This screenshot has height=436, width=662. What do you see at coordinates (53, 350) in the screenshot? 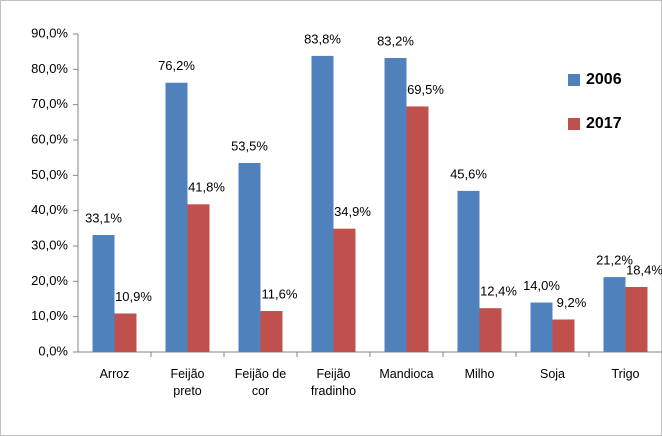
I see `y-tick-label: 0,0%` at bounding box center [53, 350].